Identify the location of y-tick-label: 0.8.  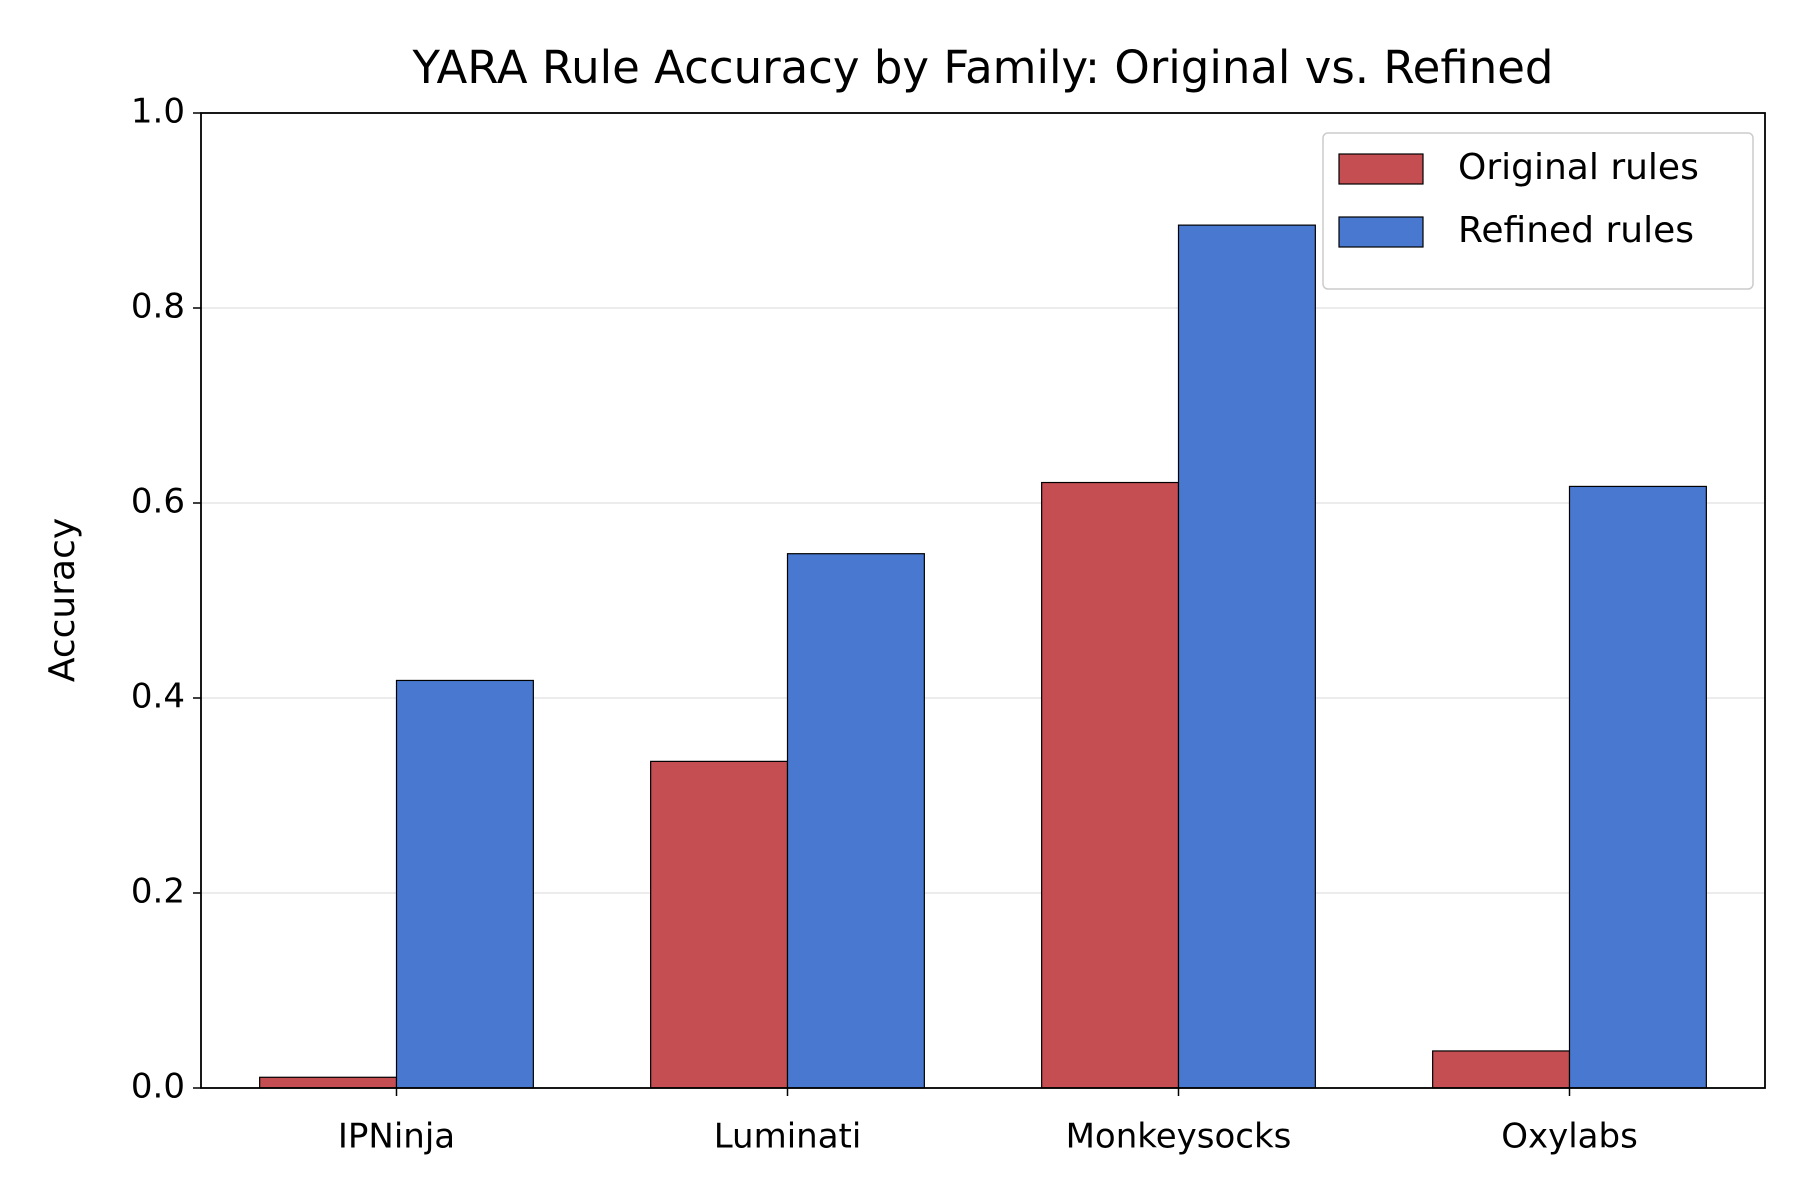
(158, 307).